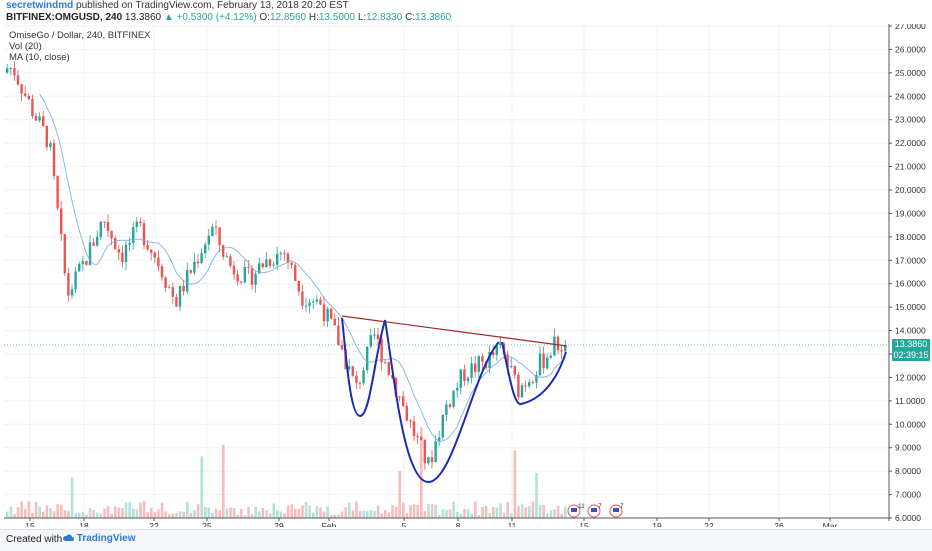 The width and height of the screenshot is (932, 551). What do you see at coordinates (512, 524) in the screenshot?
I see `time-tick-label: 11` at bounding box center [512, 524].